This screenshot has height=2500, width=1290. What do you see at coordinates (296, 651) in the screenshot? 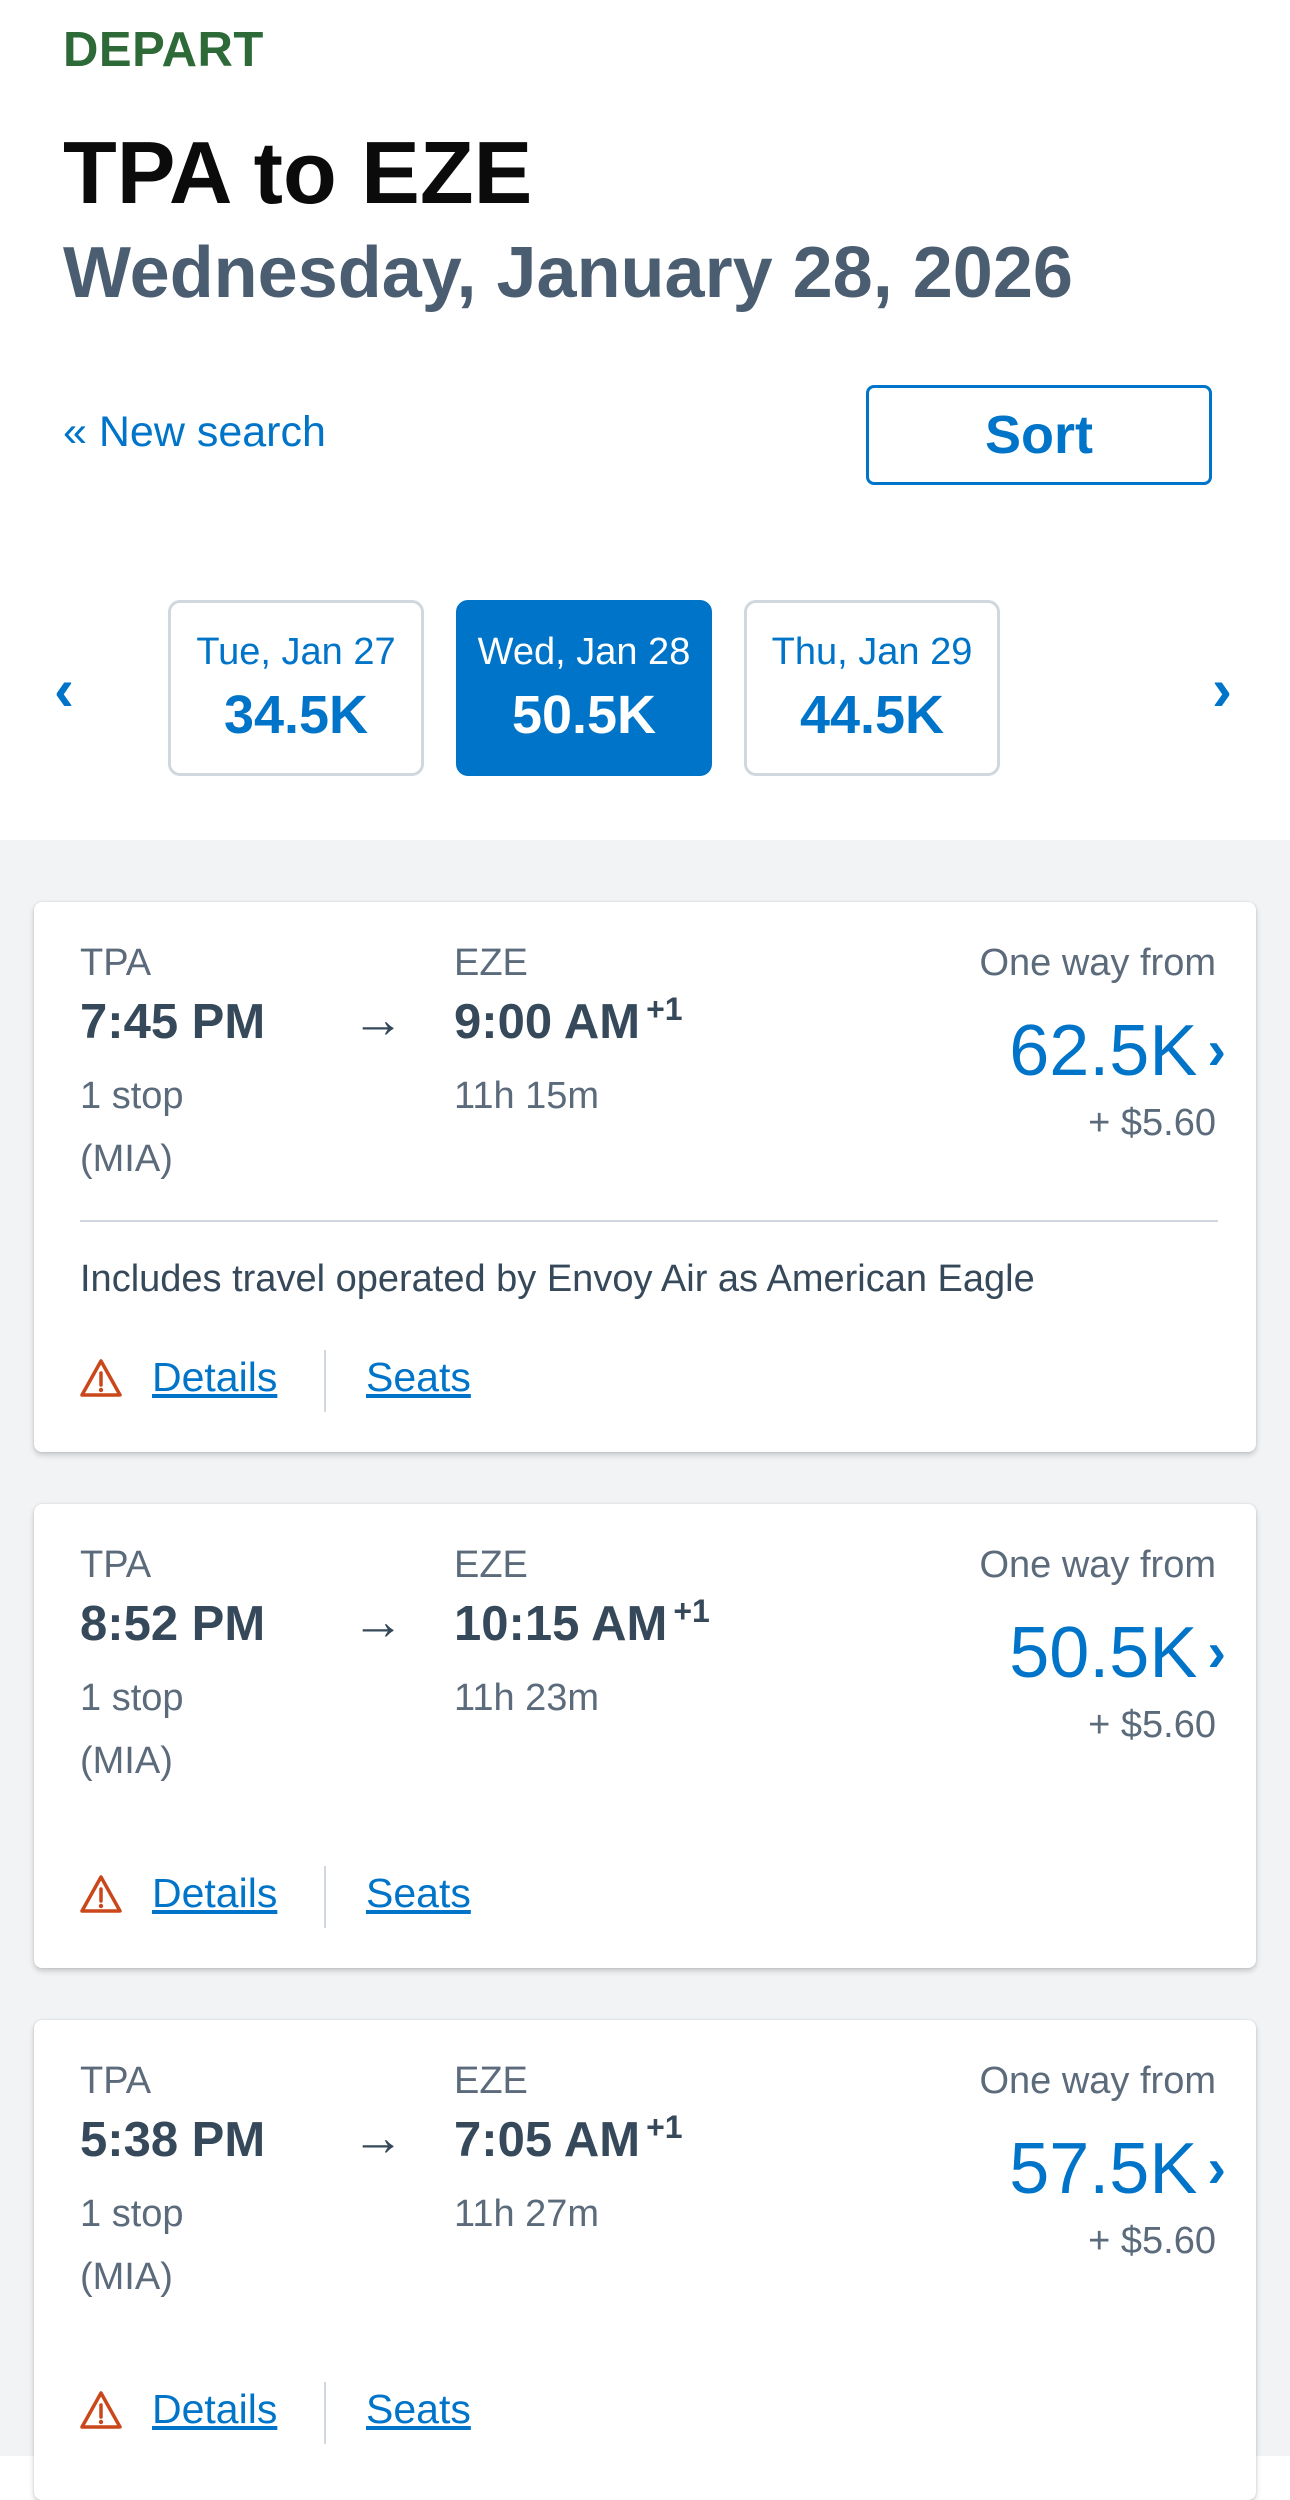
I see `date-tab-day: Tue, Jan 27` at bounding box center [296, 651].